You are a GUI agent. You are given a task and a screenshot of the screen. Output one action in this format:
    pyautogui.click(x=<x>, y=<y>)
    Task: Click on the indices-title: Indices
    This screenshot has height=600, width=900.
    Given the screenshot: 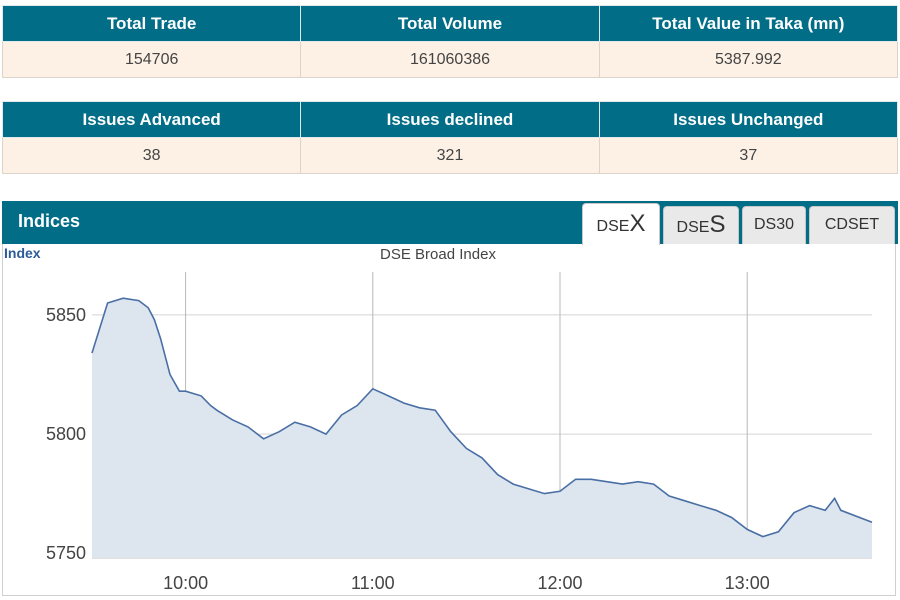 What is the action you would take?
    pyautogui.click(x=49, y=221)
    